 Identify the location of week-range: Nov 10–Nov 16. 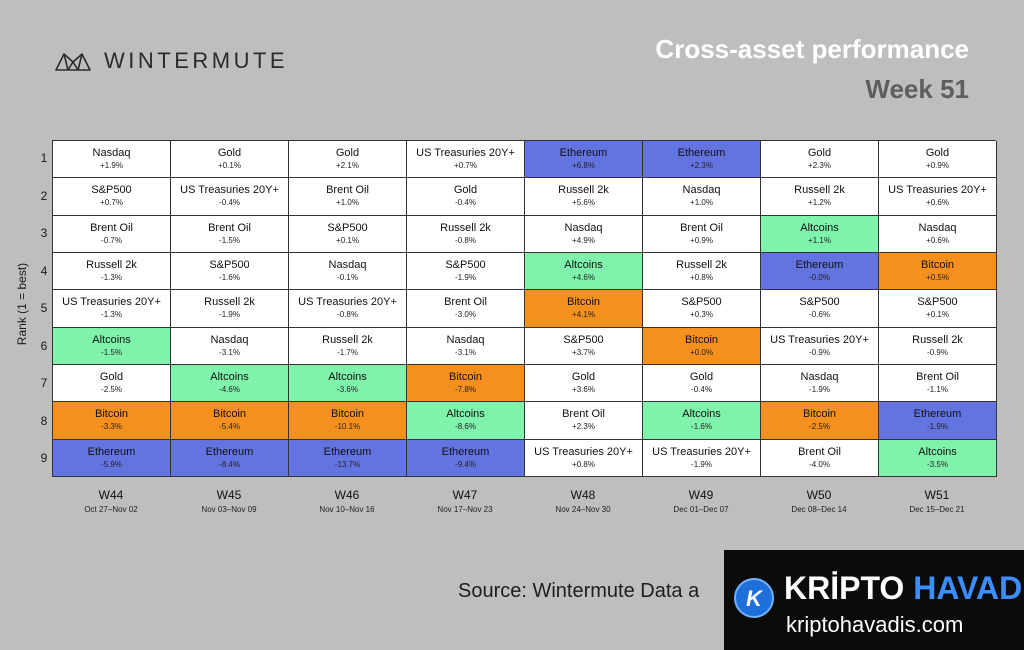
(347, 509).